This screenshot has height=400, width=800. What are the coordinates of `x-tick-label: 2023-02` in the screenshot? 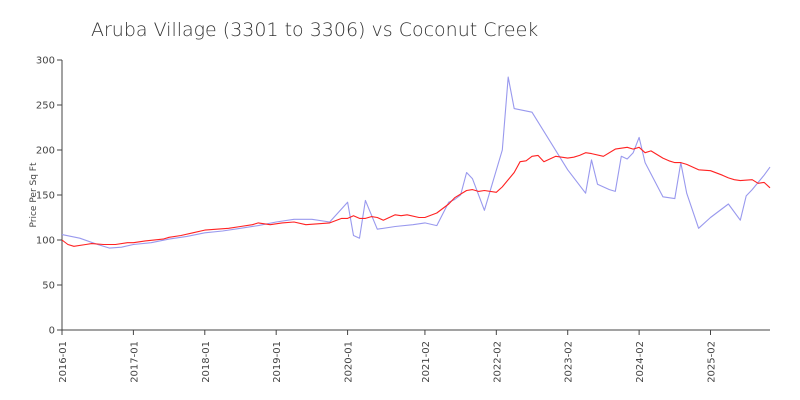 It's located at (569, 362).